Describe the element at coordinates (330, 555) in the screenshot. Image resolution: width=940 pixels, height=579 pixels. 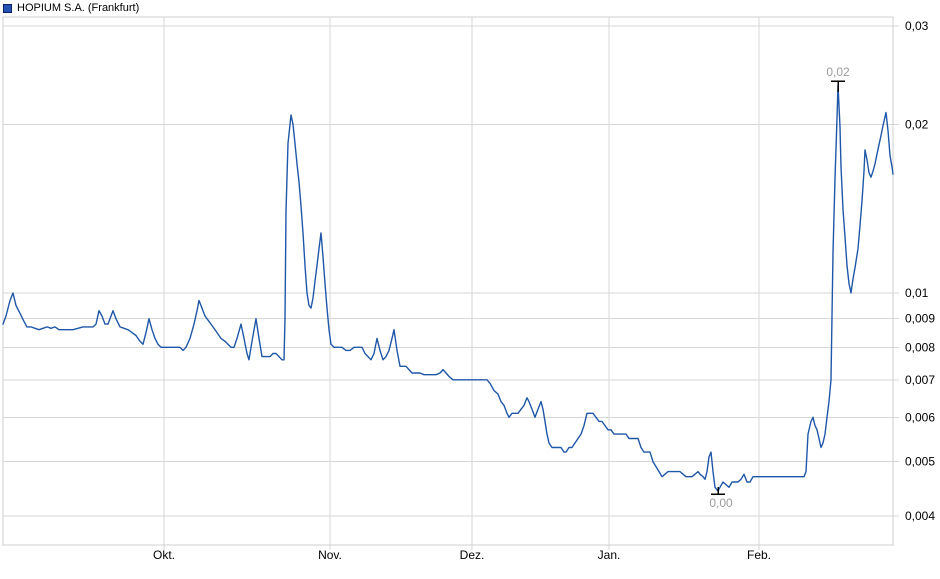
I see `x-axis-label: Nov.` at that location.